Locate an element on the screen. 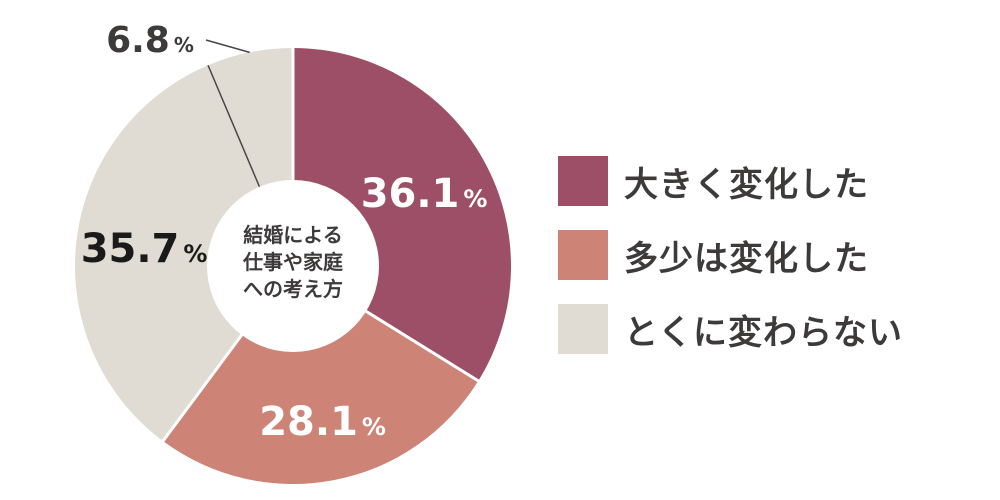 This screenshot has width=1000, height=500. value-label-3: 6.8% is located at coordinates (150, 40).